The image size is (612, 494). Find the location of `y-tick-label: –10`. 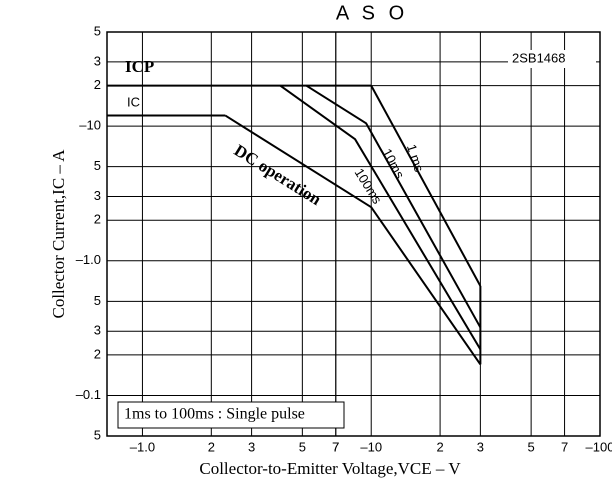

y-tick-label: –10 is located at coordinates (90, 125).